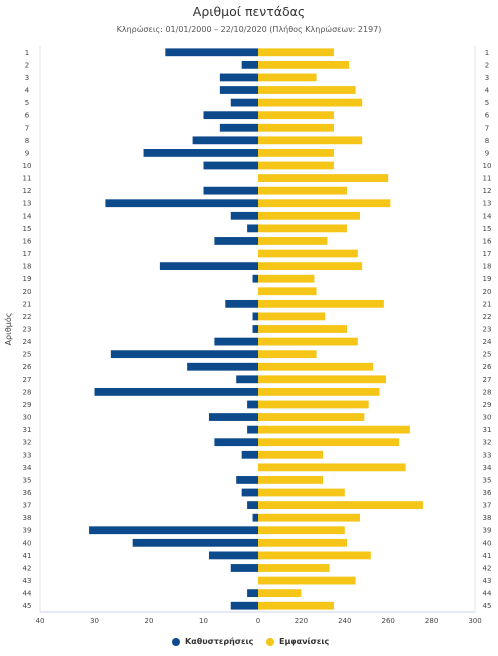 The height and width of the screenshot is (656, 498). I want to click on y-tick-left-35: 35, so click(27, 480).